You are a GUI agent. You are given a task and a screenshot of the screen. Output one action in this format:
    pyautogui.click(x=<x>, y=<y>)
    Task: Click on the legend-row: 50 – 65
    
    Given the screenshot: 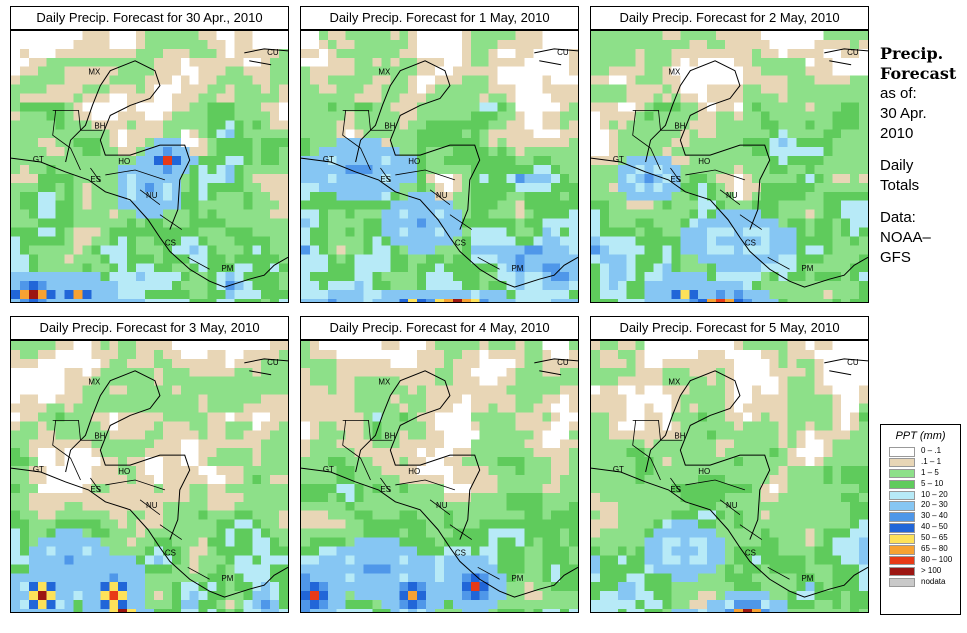 What is the action you would take?
    pyautogui.click(x=920, y=538)
    